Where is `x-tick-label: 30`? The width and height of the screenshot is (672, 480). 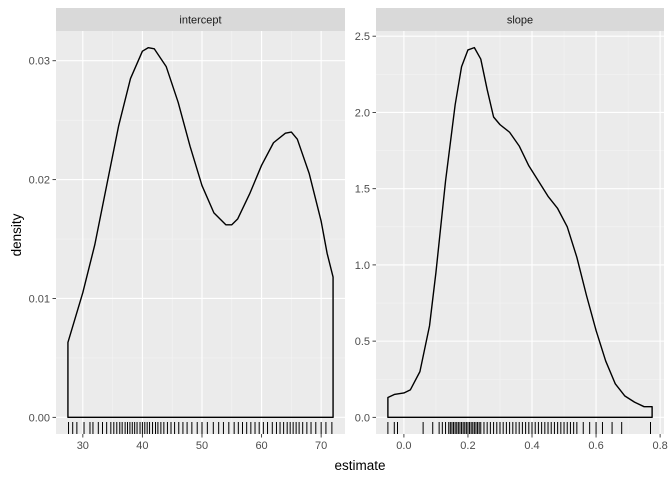
x-tick-label: 30 is located at coordinates (83, 446).